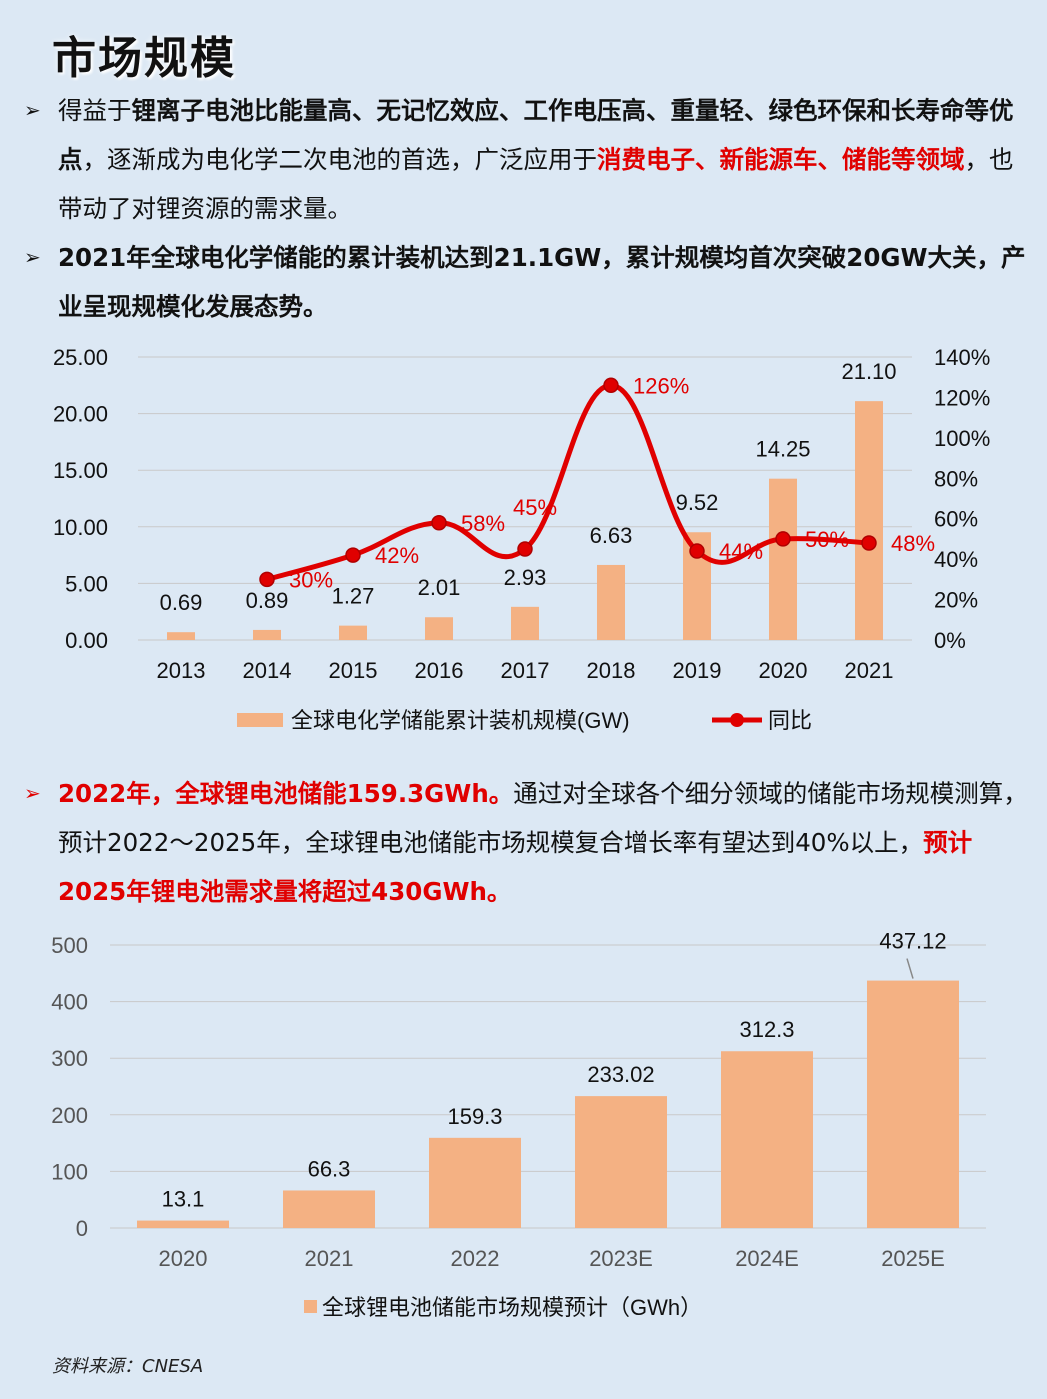 The width and height of the screenshot is (1047, 1399). Describe the element at coordinates (790, 720) in the screenshot. I see `legend-line-label: 同比` at that location.